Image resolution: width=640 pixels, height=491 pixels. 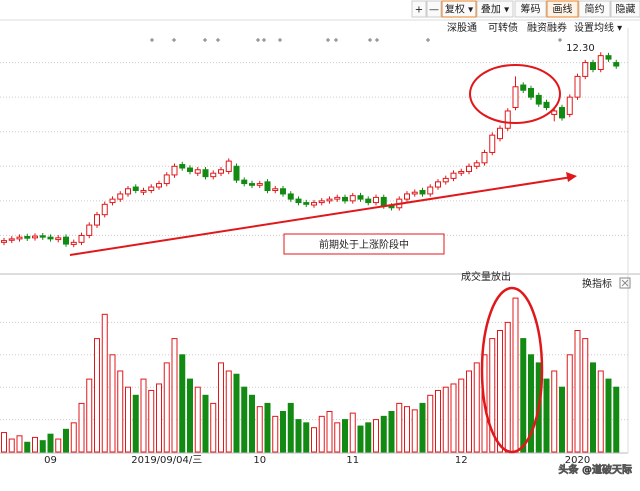 I want to click on toolbar-label: 筹码, so click(x=531, y=9).